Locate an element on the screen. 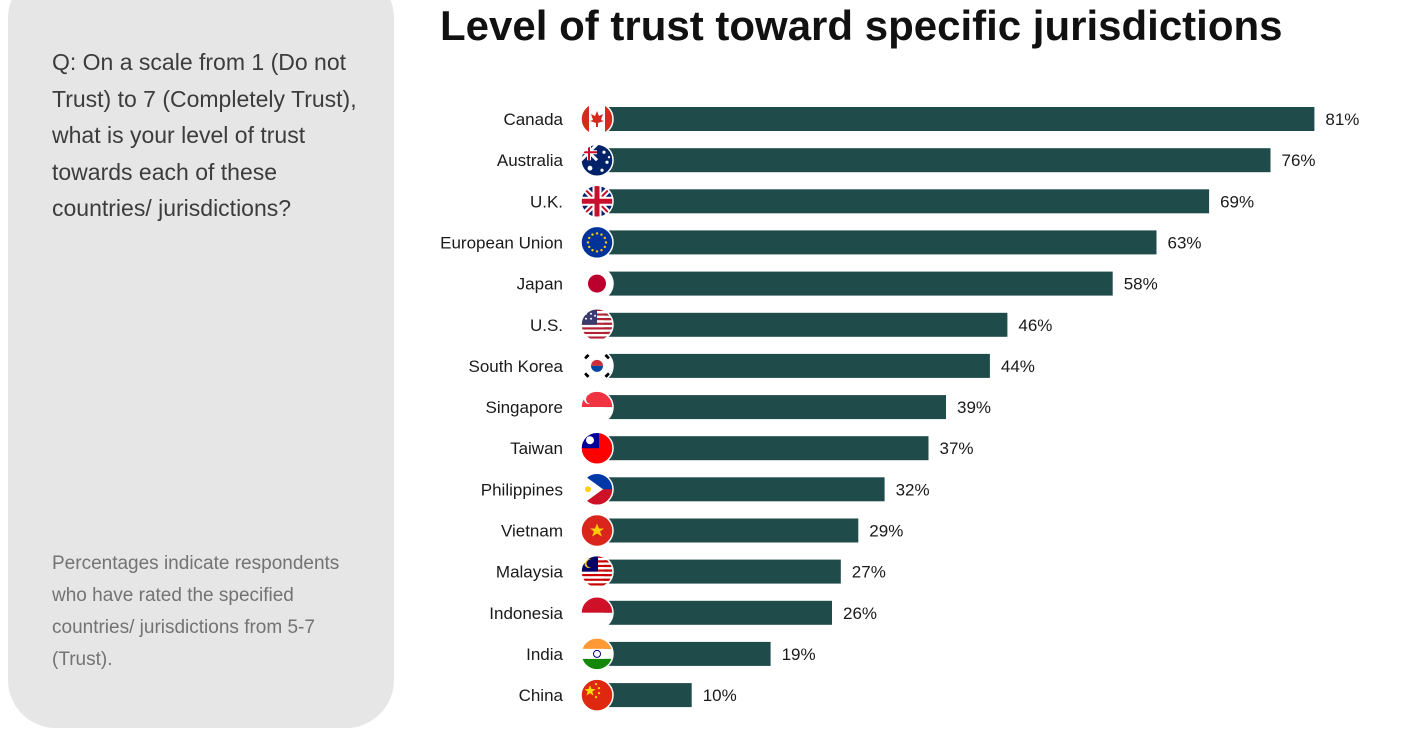 This screenshot has width=1405, height=731. value-label: 46% is located at coordinates (1035, 325).